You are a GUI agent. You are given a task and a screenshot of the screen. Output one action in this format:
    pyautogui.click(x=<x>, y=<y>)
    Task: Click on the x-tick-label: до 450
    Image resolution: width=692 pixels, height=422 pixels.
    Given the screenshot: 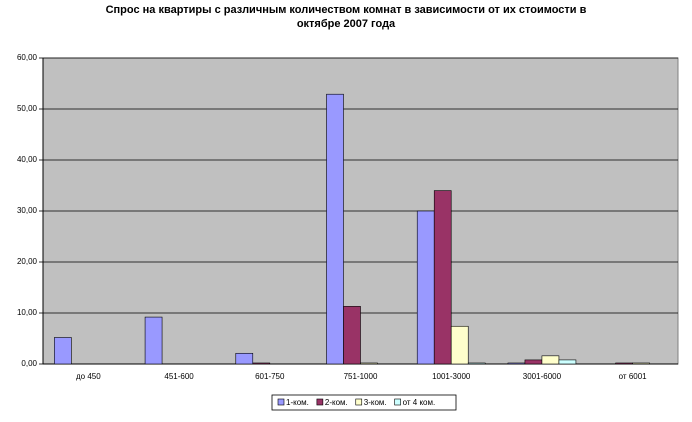 What is the action you would take?
    pyautogui.click(x=88, y=376)
    